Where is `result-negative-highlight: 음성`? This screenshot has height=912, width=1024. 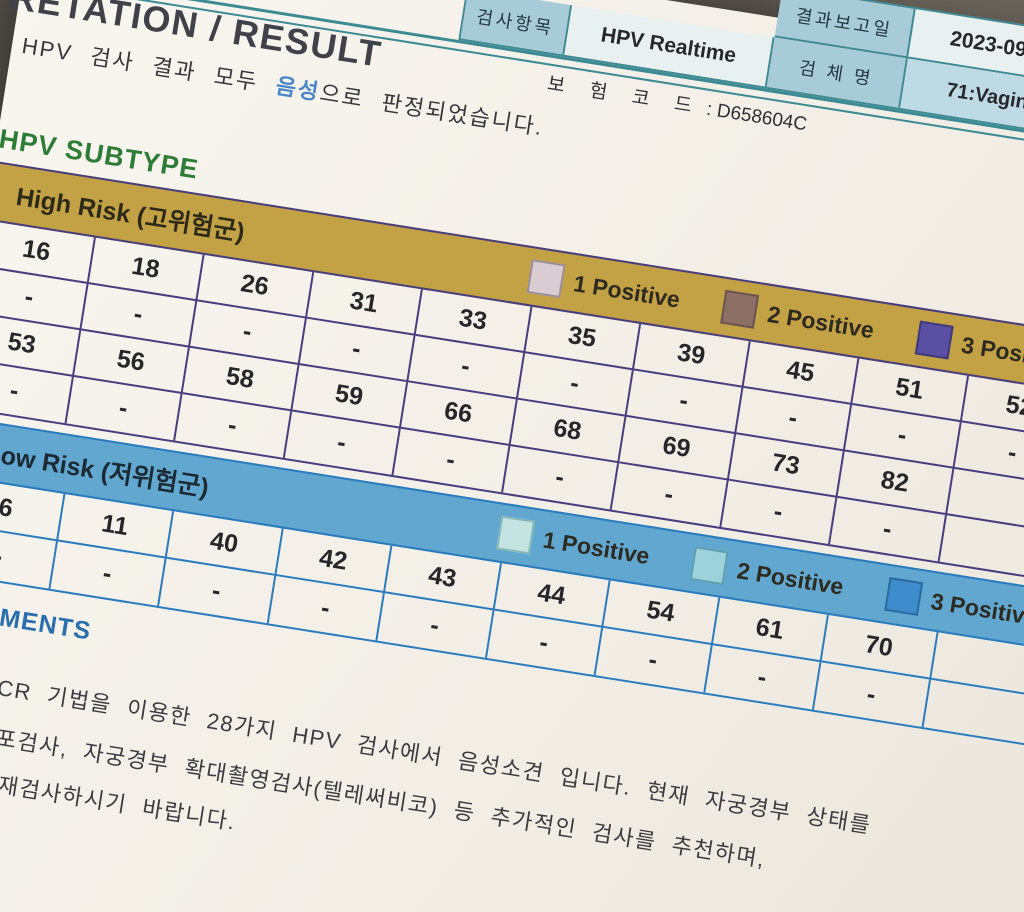
result-negative-highlight: 음성 is located at coordinates (298, 89).